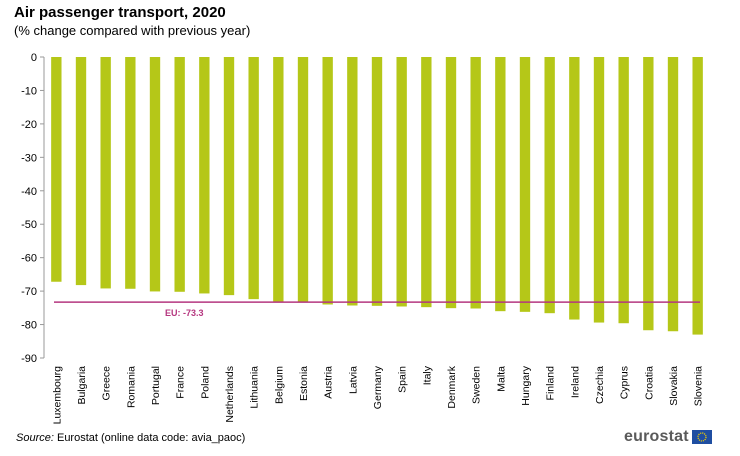  Describe the element at coordinates (477, 385) in the screenshot. I see `x-tick-label: Sweden` at that location.